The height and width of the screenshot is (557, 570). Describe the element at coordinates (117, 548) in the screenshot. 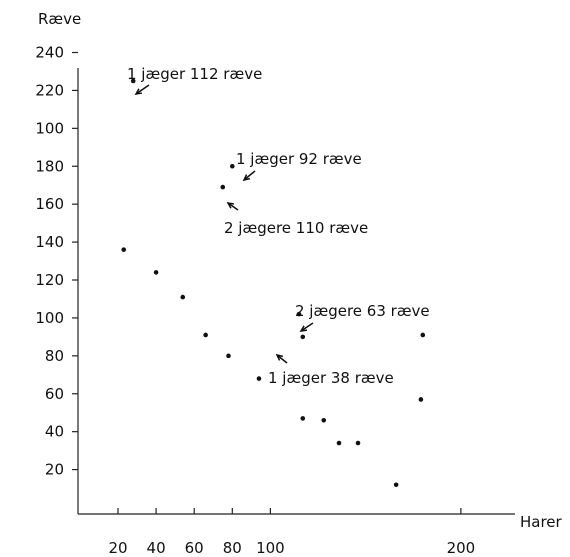

I see `x-tick-label: 20` at that location.